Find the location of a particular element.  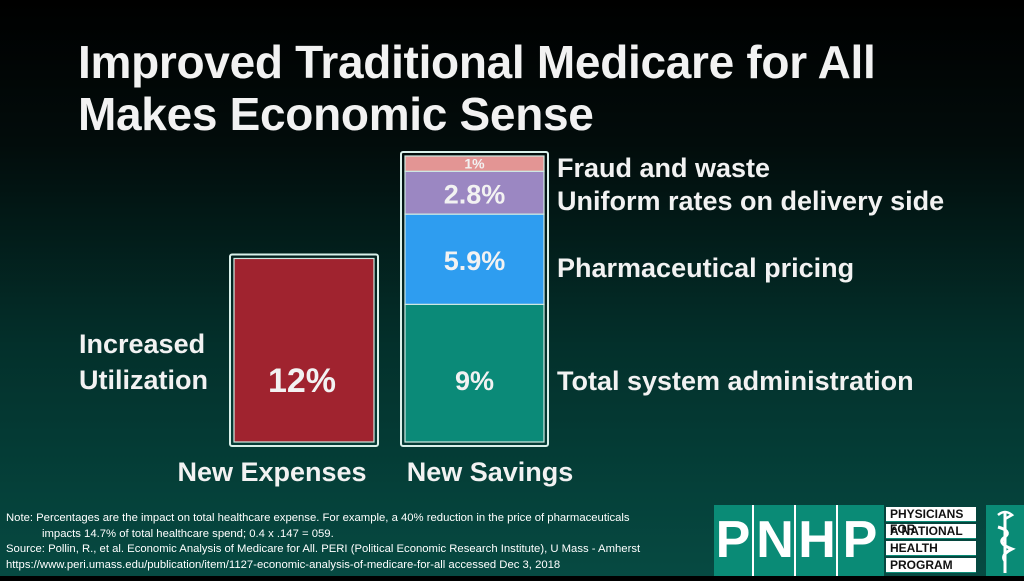

logo-letters: P N H P is located at coordinates (799, 540).